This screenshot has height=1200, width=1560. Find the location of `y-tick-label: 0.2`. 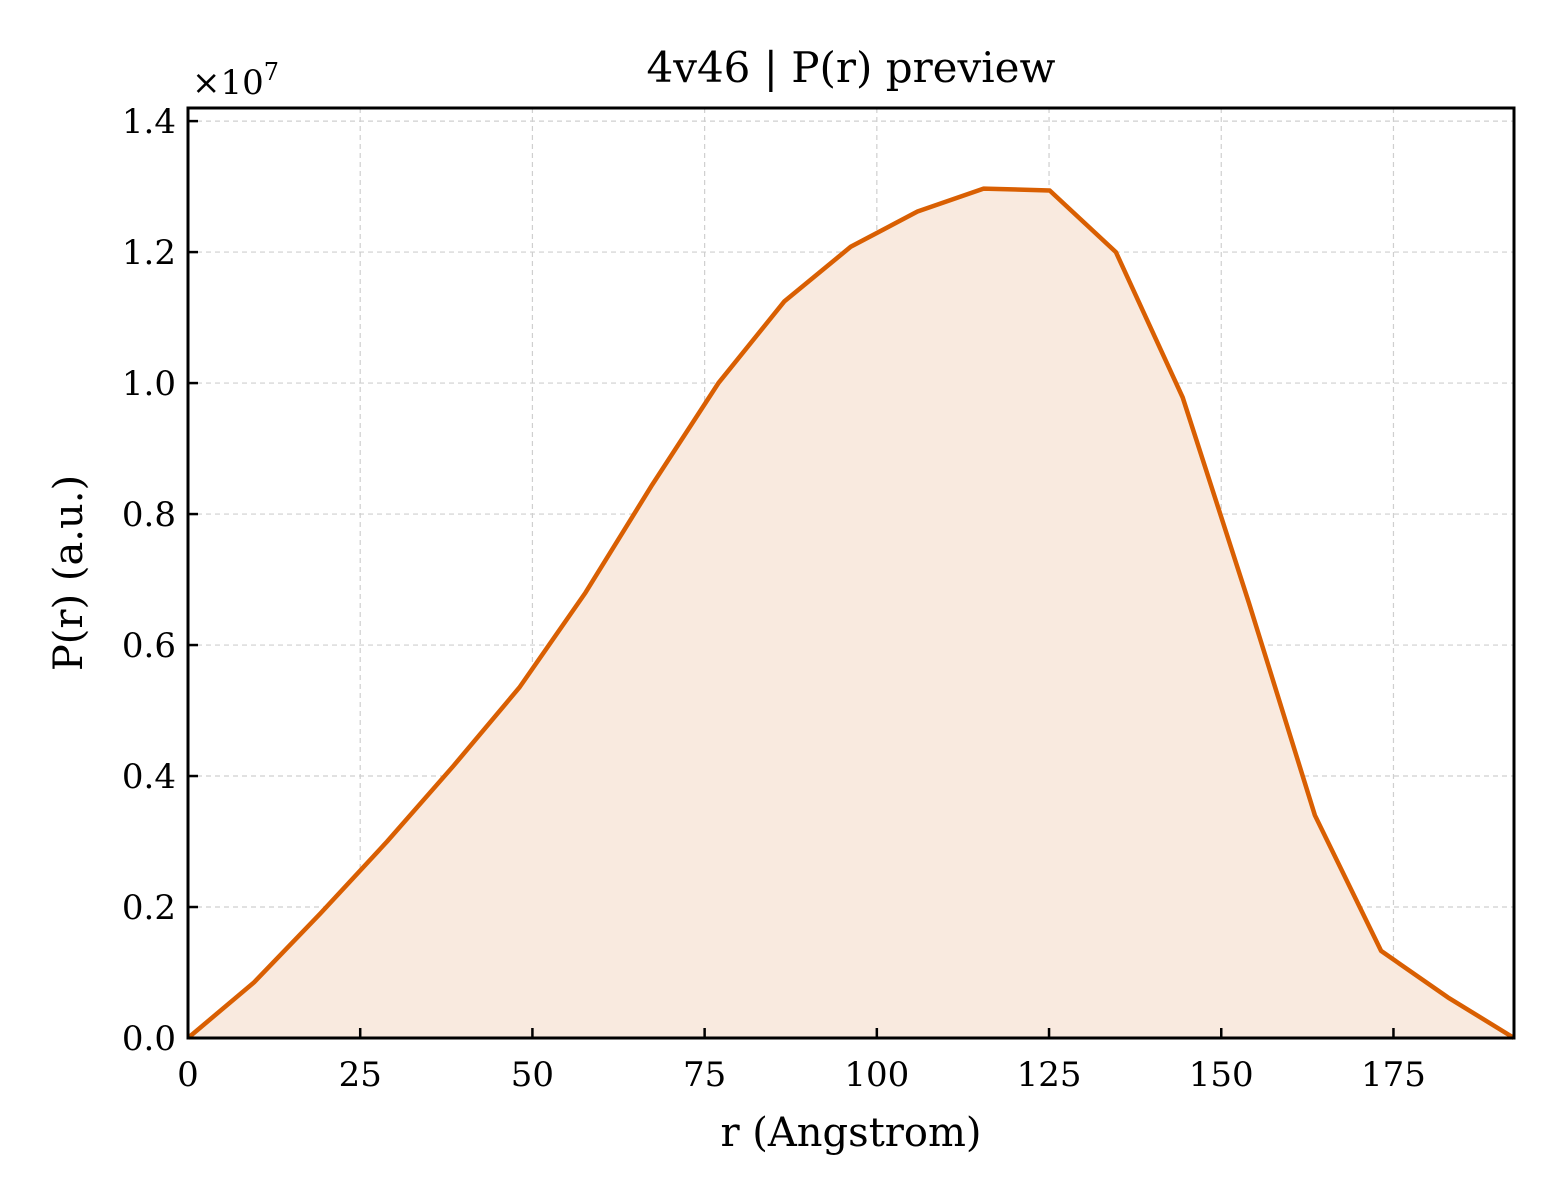

y-tick-label: 0.2 is located at coordinates (149, 908).